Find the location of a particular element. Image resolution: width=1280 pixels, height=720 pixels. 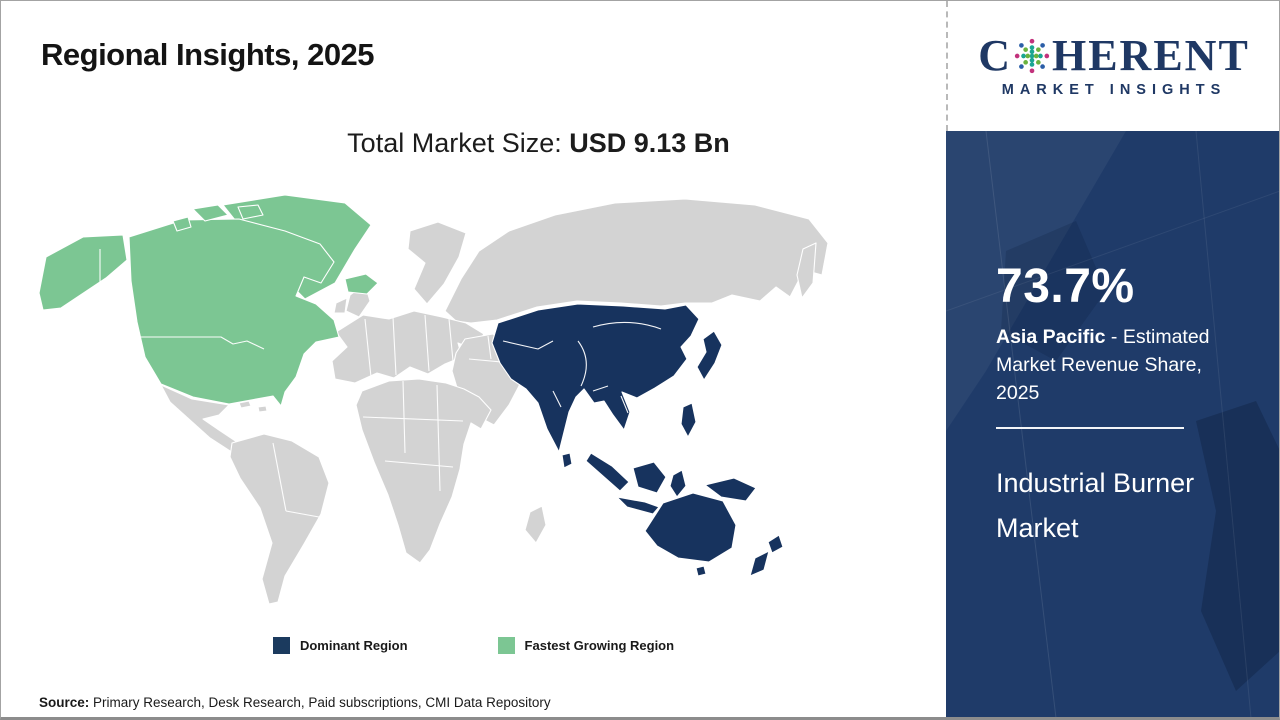

map-region-fastest-growing is located at coordinates (208, 300).